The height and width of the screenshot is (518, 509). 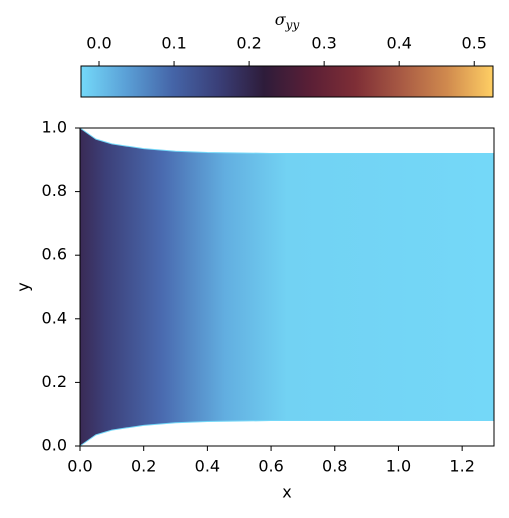 What do you see at coordinates (474, 43) in the screenshot?
I see `colorbar-tick-label: 0.5` at bounding box center [474, 43].